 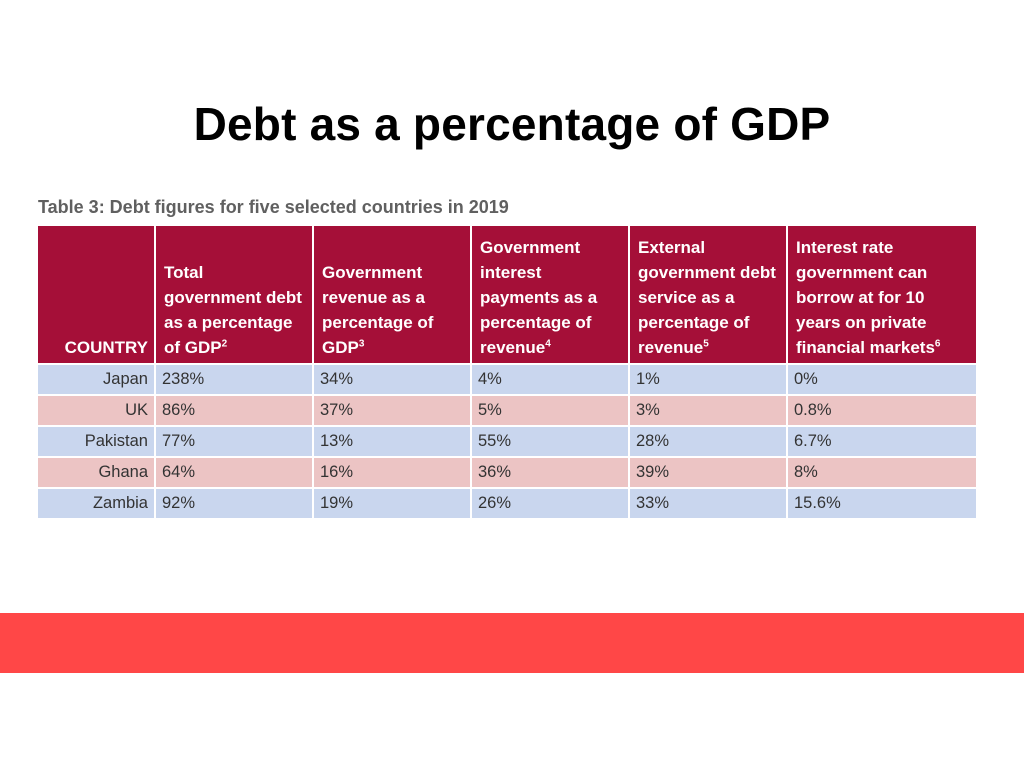 I want to click on total-debt-cell: 86%, so click(x=235, y=411).